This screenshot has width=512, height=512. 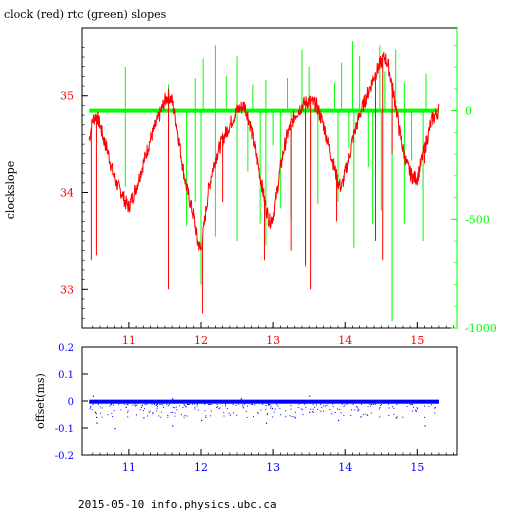 I want to click on offset-band, so click(x=264, y=401).